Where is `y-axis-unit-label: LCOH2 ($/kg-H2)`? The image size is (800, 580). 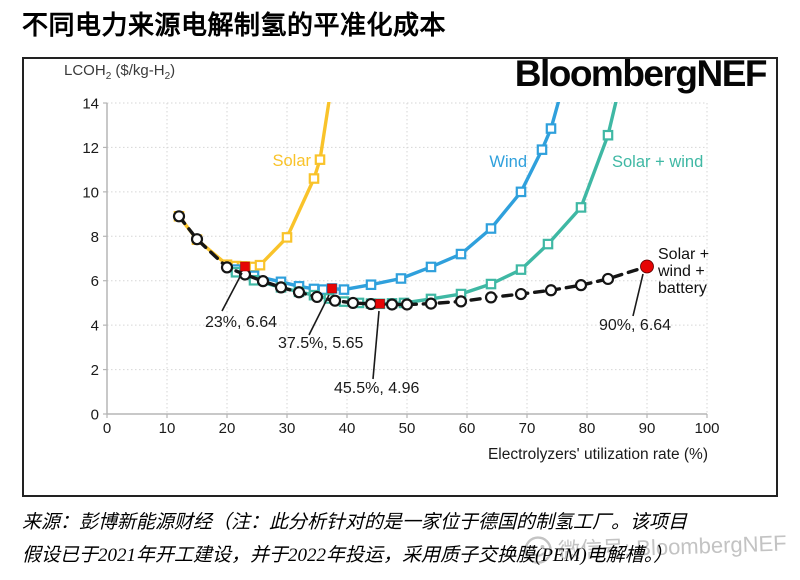 y-axis-unit-label: LCOH2 ($/kg-H2) is located at coordinates (120, 72).